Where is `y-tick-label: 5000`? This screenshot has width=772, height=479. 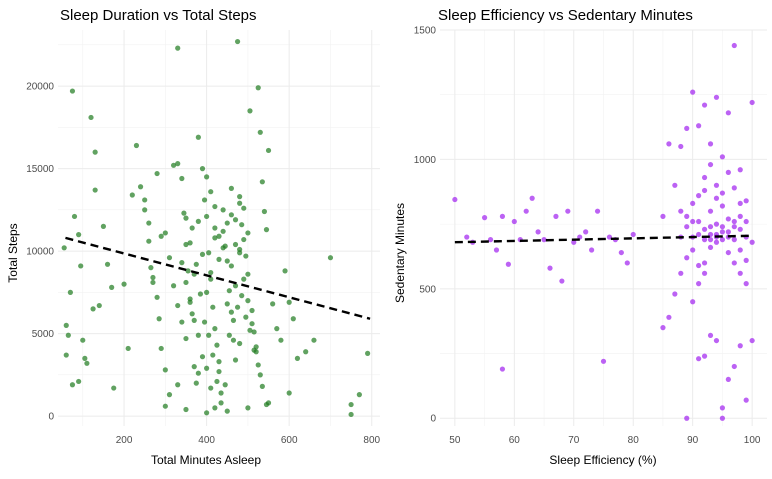 y-tick-label: 5000 is located at coordinates (43, 334).